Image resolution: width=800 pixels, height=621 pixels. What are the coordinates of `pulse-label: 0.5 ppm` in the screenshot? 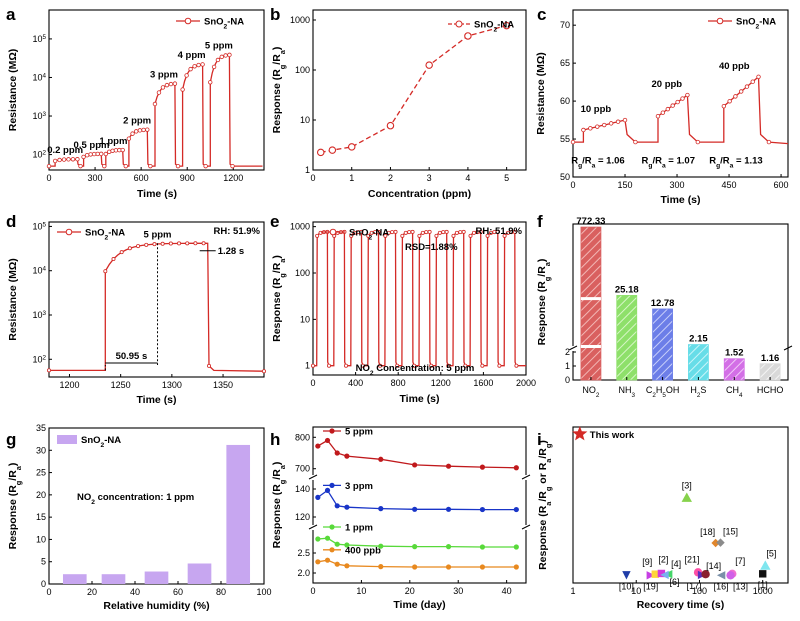 It's located at (92, 145).